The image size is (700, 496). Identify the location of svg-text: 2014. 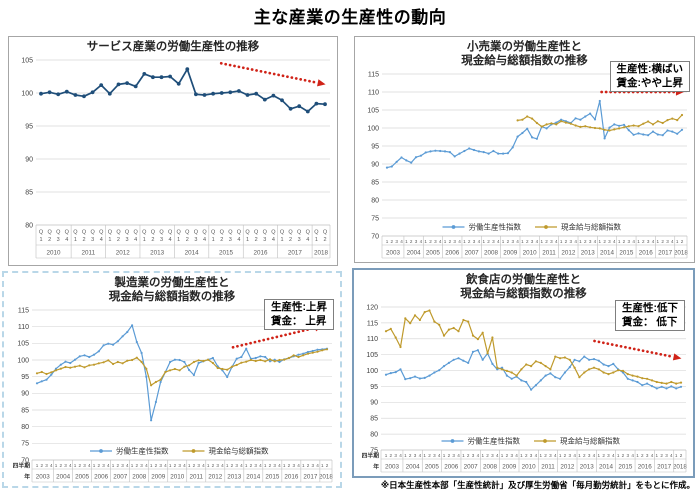
(253, 477).